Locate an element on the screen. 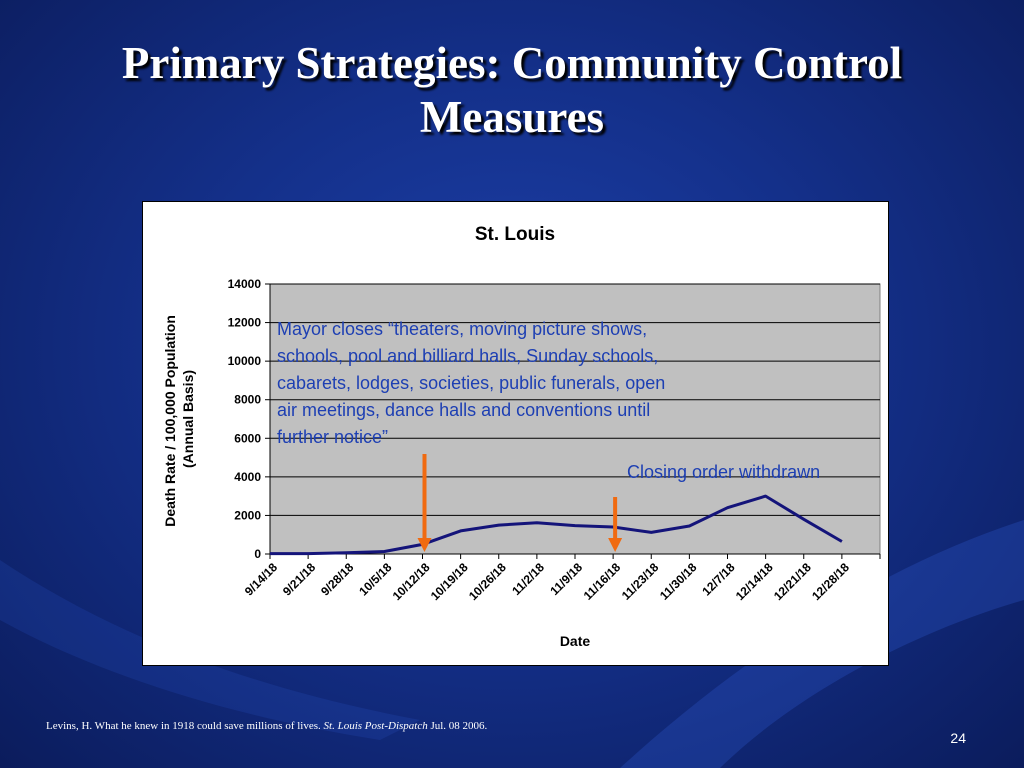 Image resolution: width=1024 pixels, height=768 pixels. slide-number: 24 is located at coordinates (958, 738).